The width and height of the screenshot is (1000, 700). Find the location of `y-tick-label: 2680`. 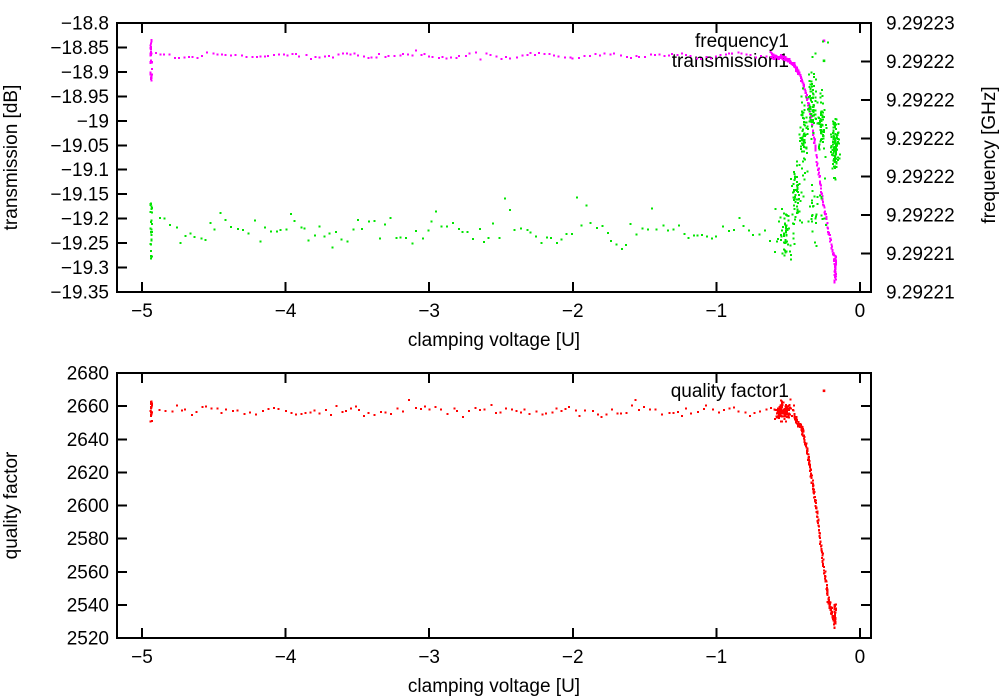

y-tick-label: 2680 is located at coordinates (88, 374).